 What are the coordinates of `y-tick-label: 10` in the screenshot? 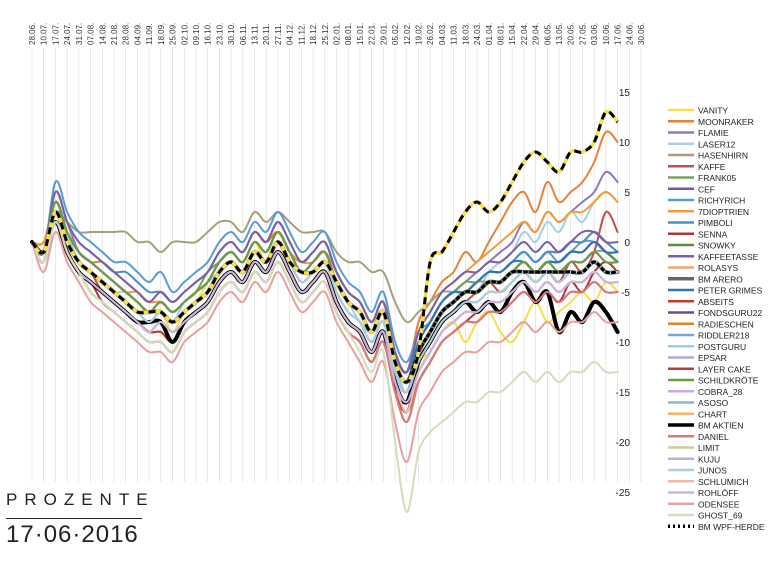 It's located at (625, 143).